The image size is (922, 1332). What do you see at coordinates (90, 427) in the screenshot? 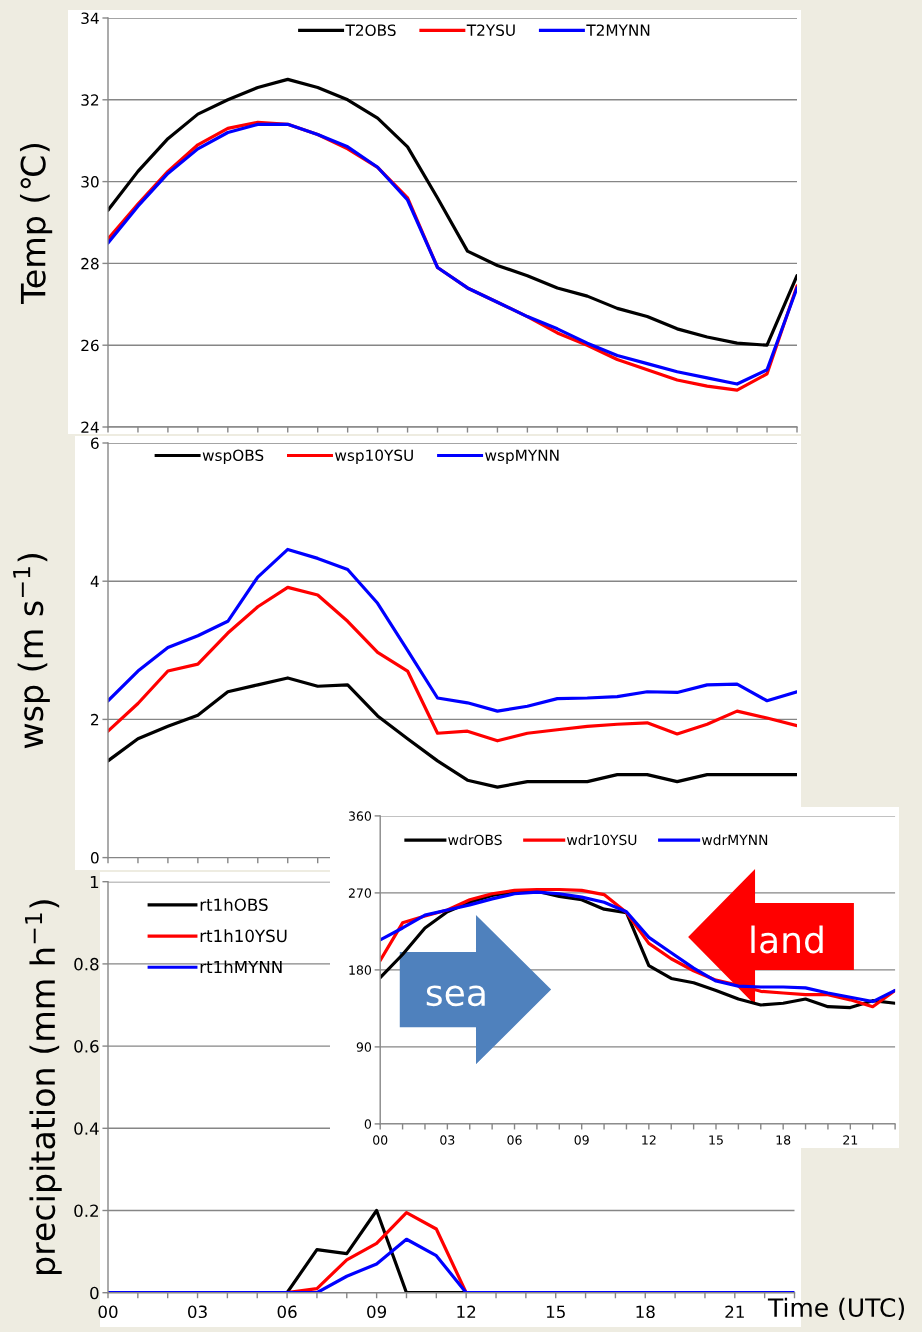
I see `y-tick-label: 24` at bounding box center [90, 427].